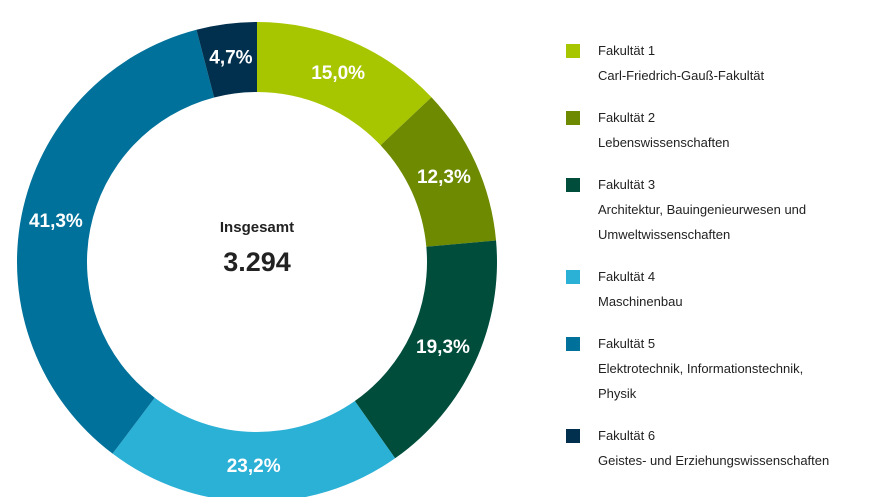  Describe the element at coordinates (56, 221) in the screenshot. I see `slice-label: 41,3%` at that location.